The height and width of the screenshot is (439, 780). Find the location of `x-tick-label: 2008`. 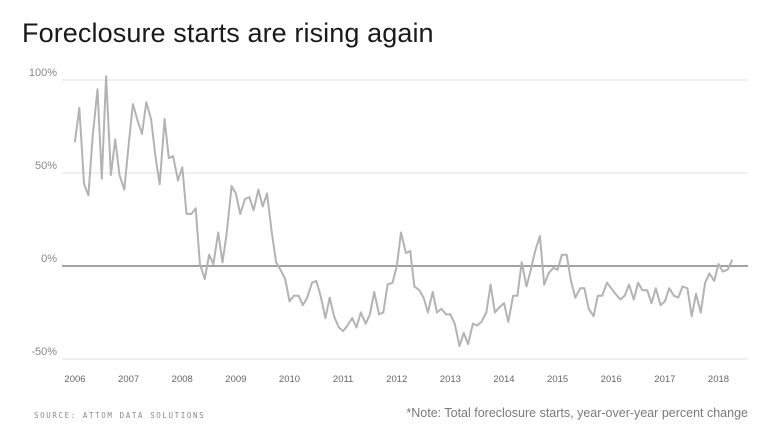

x-tick-label: 2008 is located at coordinates (182, 379).